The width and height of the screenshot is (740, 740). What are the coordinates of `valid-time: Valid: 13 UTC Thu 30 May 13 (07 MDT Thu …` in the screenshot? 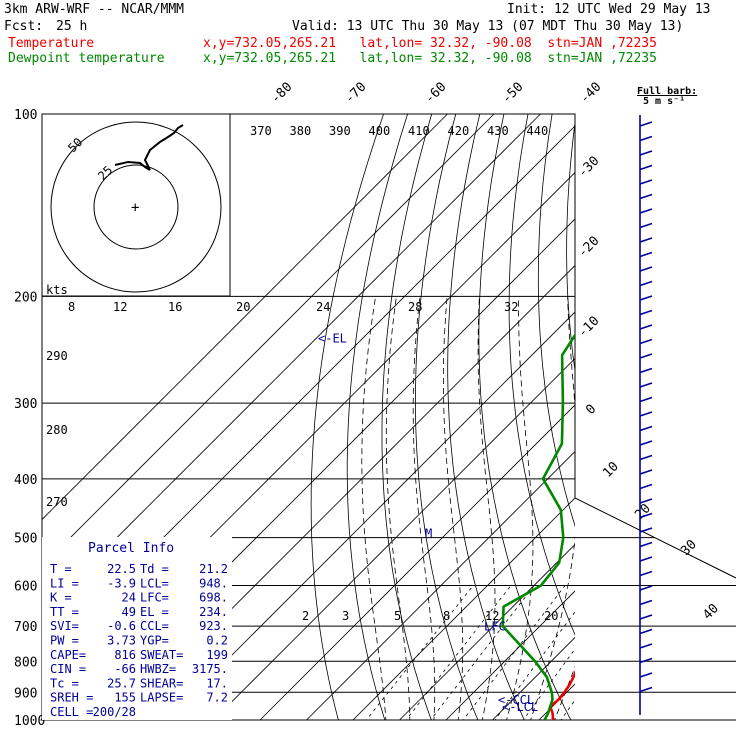 It's located at (488, 26).